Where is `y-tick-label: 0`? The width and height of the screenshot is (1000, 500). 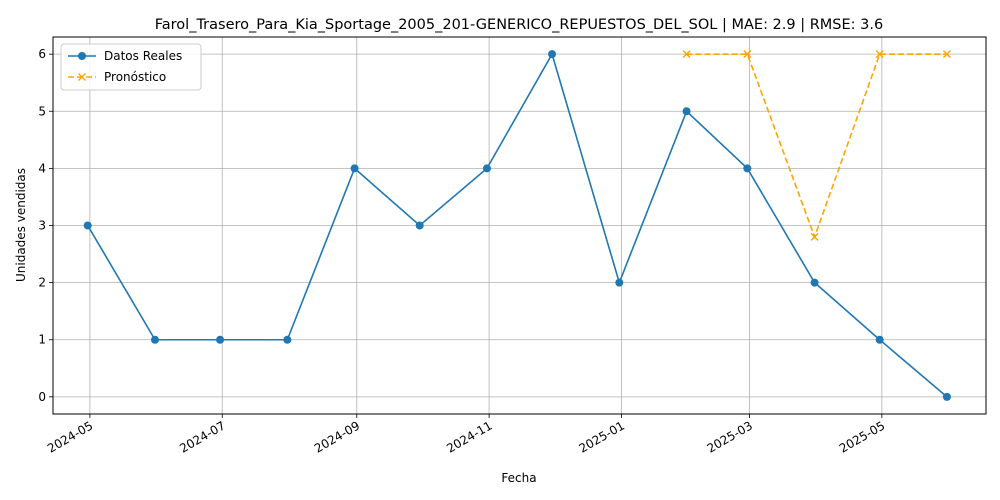 y-tick-label: 0 is located at coordinates (42, 397).